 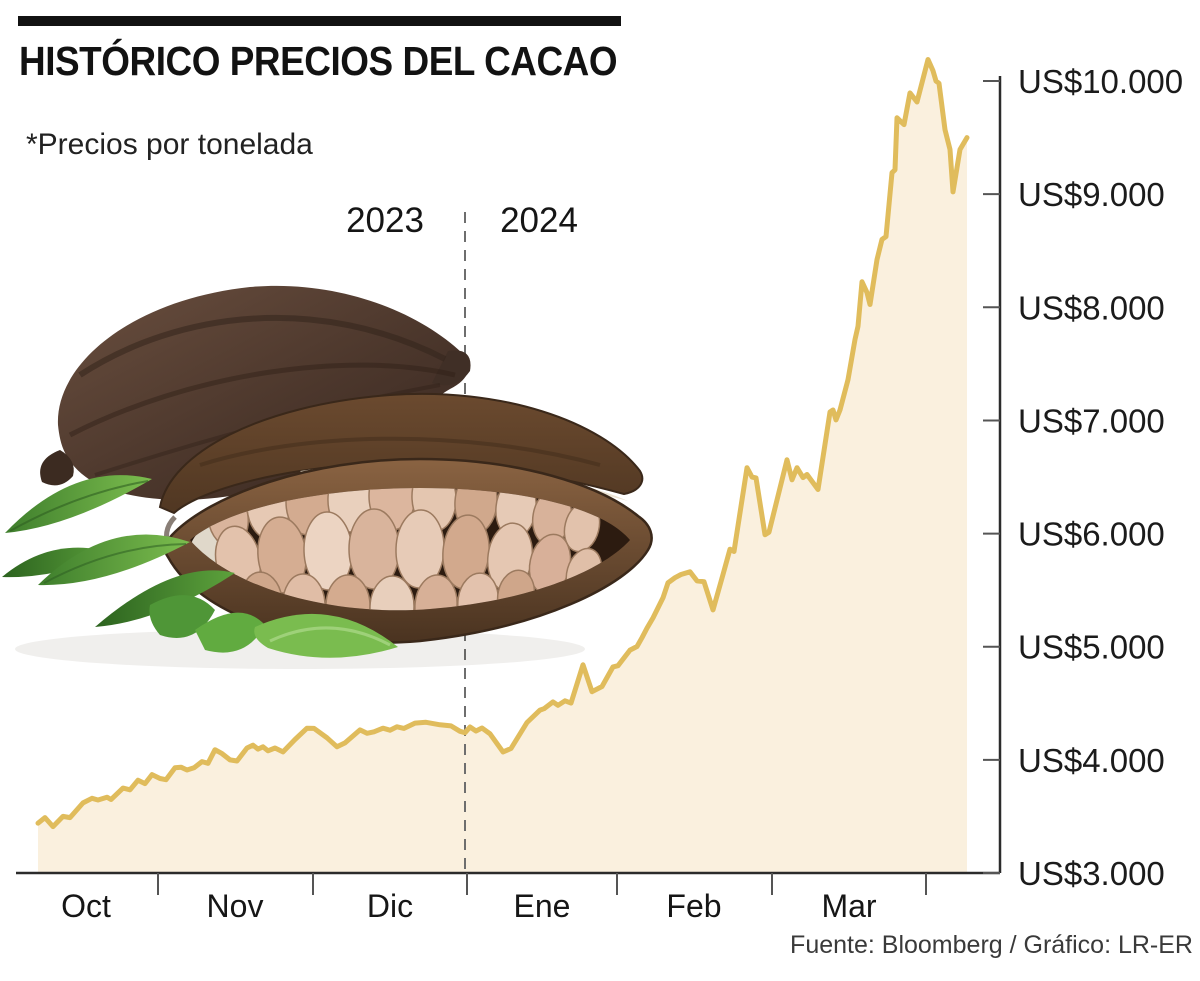 What do you see at coordinates (255, 392) in the screenshot?
I see `whole-cacao-pod` at bounding box center [255, 392].